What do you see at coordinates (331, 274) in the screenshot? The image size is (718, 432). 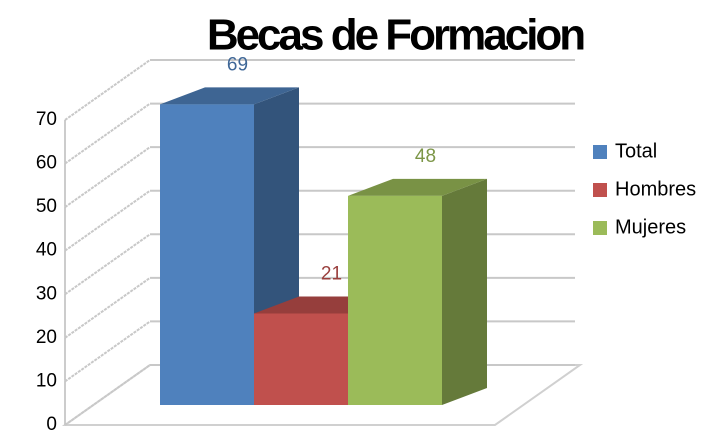 I see `data-label: 21` at bounding box center [331, 274].